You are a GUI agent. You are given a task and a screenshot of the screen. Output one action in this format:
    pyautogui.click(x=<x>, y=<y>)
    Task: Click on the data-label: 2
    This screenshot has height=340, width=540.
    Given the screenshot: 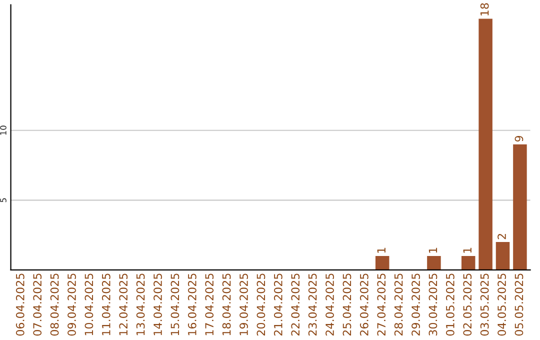 What is the action you would take?
    pyautogui.click(x=502, y=237)
    